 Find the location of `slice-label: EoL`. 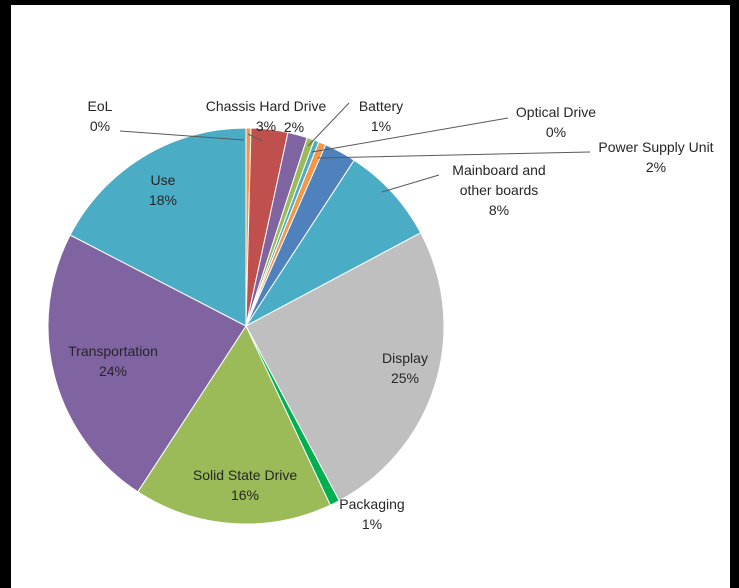

slice-label: EoL is located at coordinates (100, 106).